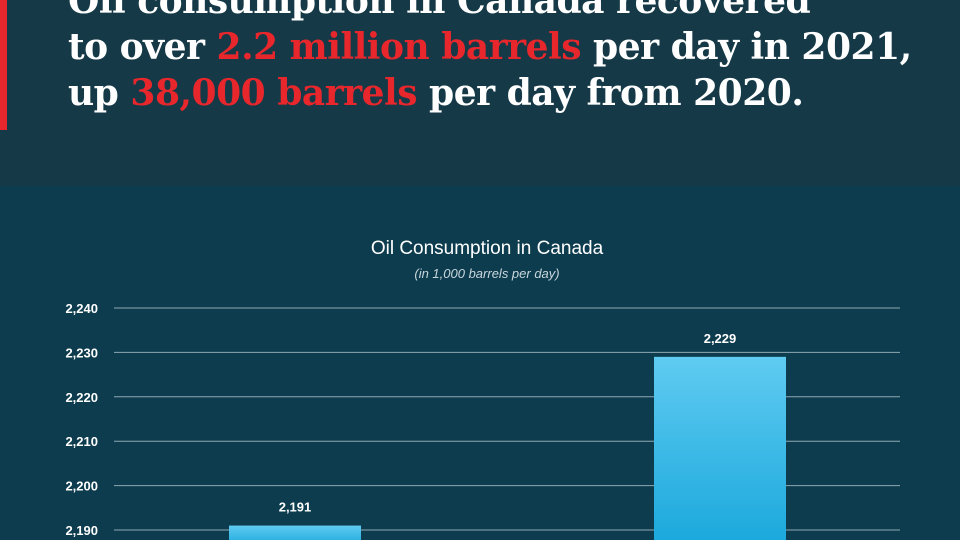  What do you see at coordinates (439, 11) in the screenshot?
I see `headline-line-1: Oil consumption in Canada recovered` at bounding box center [439, 11].